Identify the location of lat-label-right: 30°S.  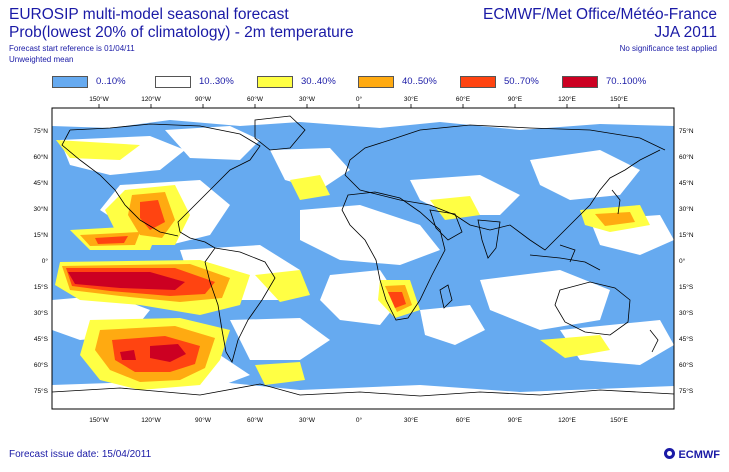
(686, 313).